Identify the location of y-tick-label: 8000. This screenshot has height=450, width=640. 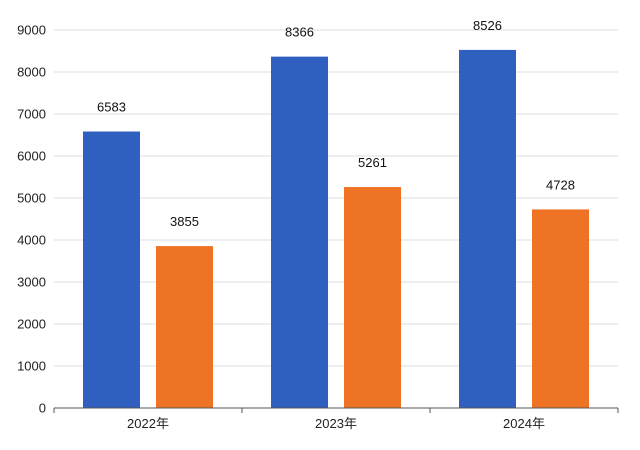
(31, 72).